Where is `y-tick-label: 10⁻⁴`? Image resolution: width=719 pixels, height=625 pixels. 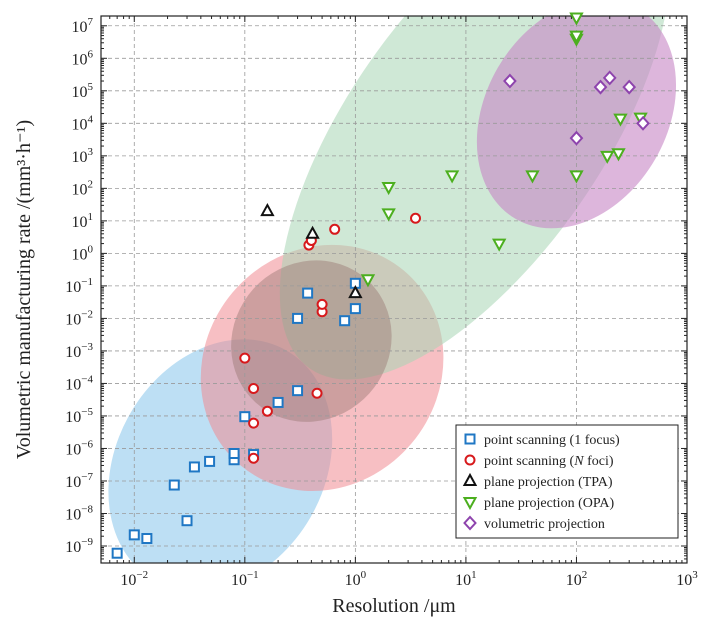 y-tick-label: 10⁻⁴ is located at coordinates (79, 383).